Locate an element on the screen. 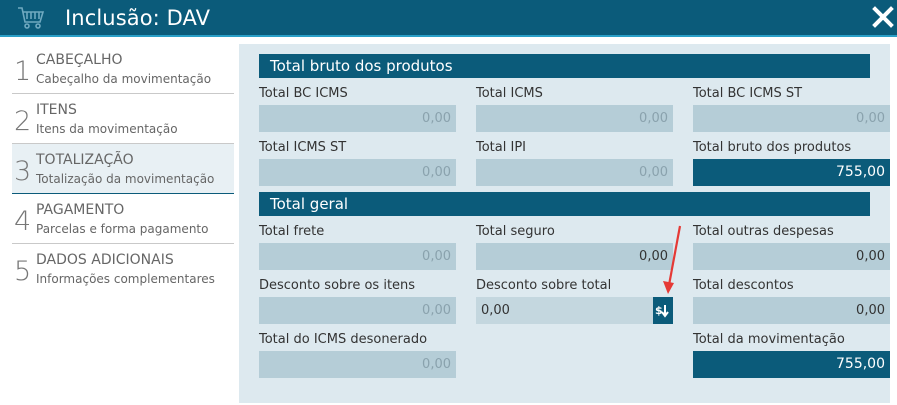  label-total-outras-despesas: Total outras despesas is located at coordinates (763, 231).